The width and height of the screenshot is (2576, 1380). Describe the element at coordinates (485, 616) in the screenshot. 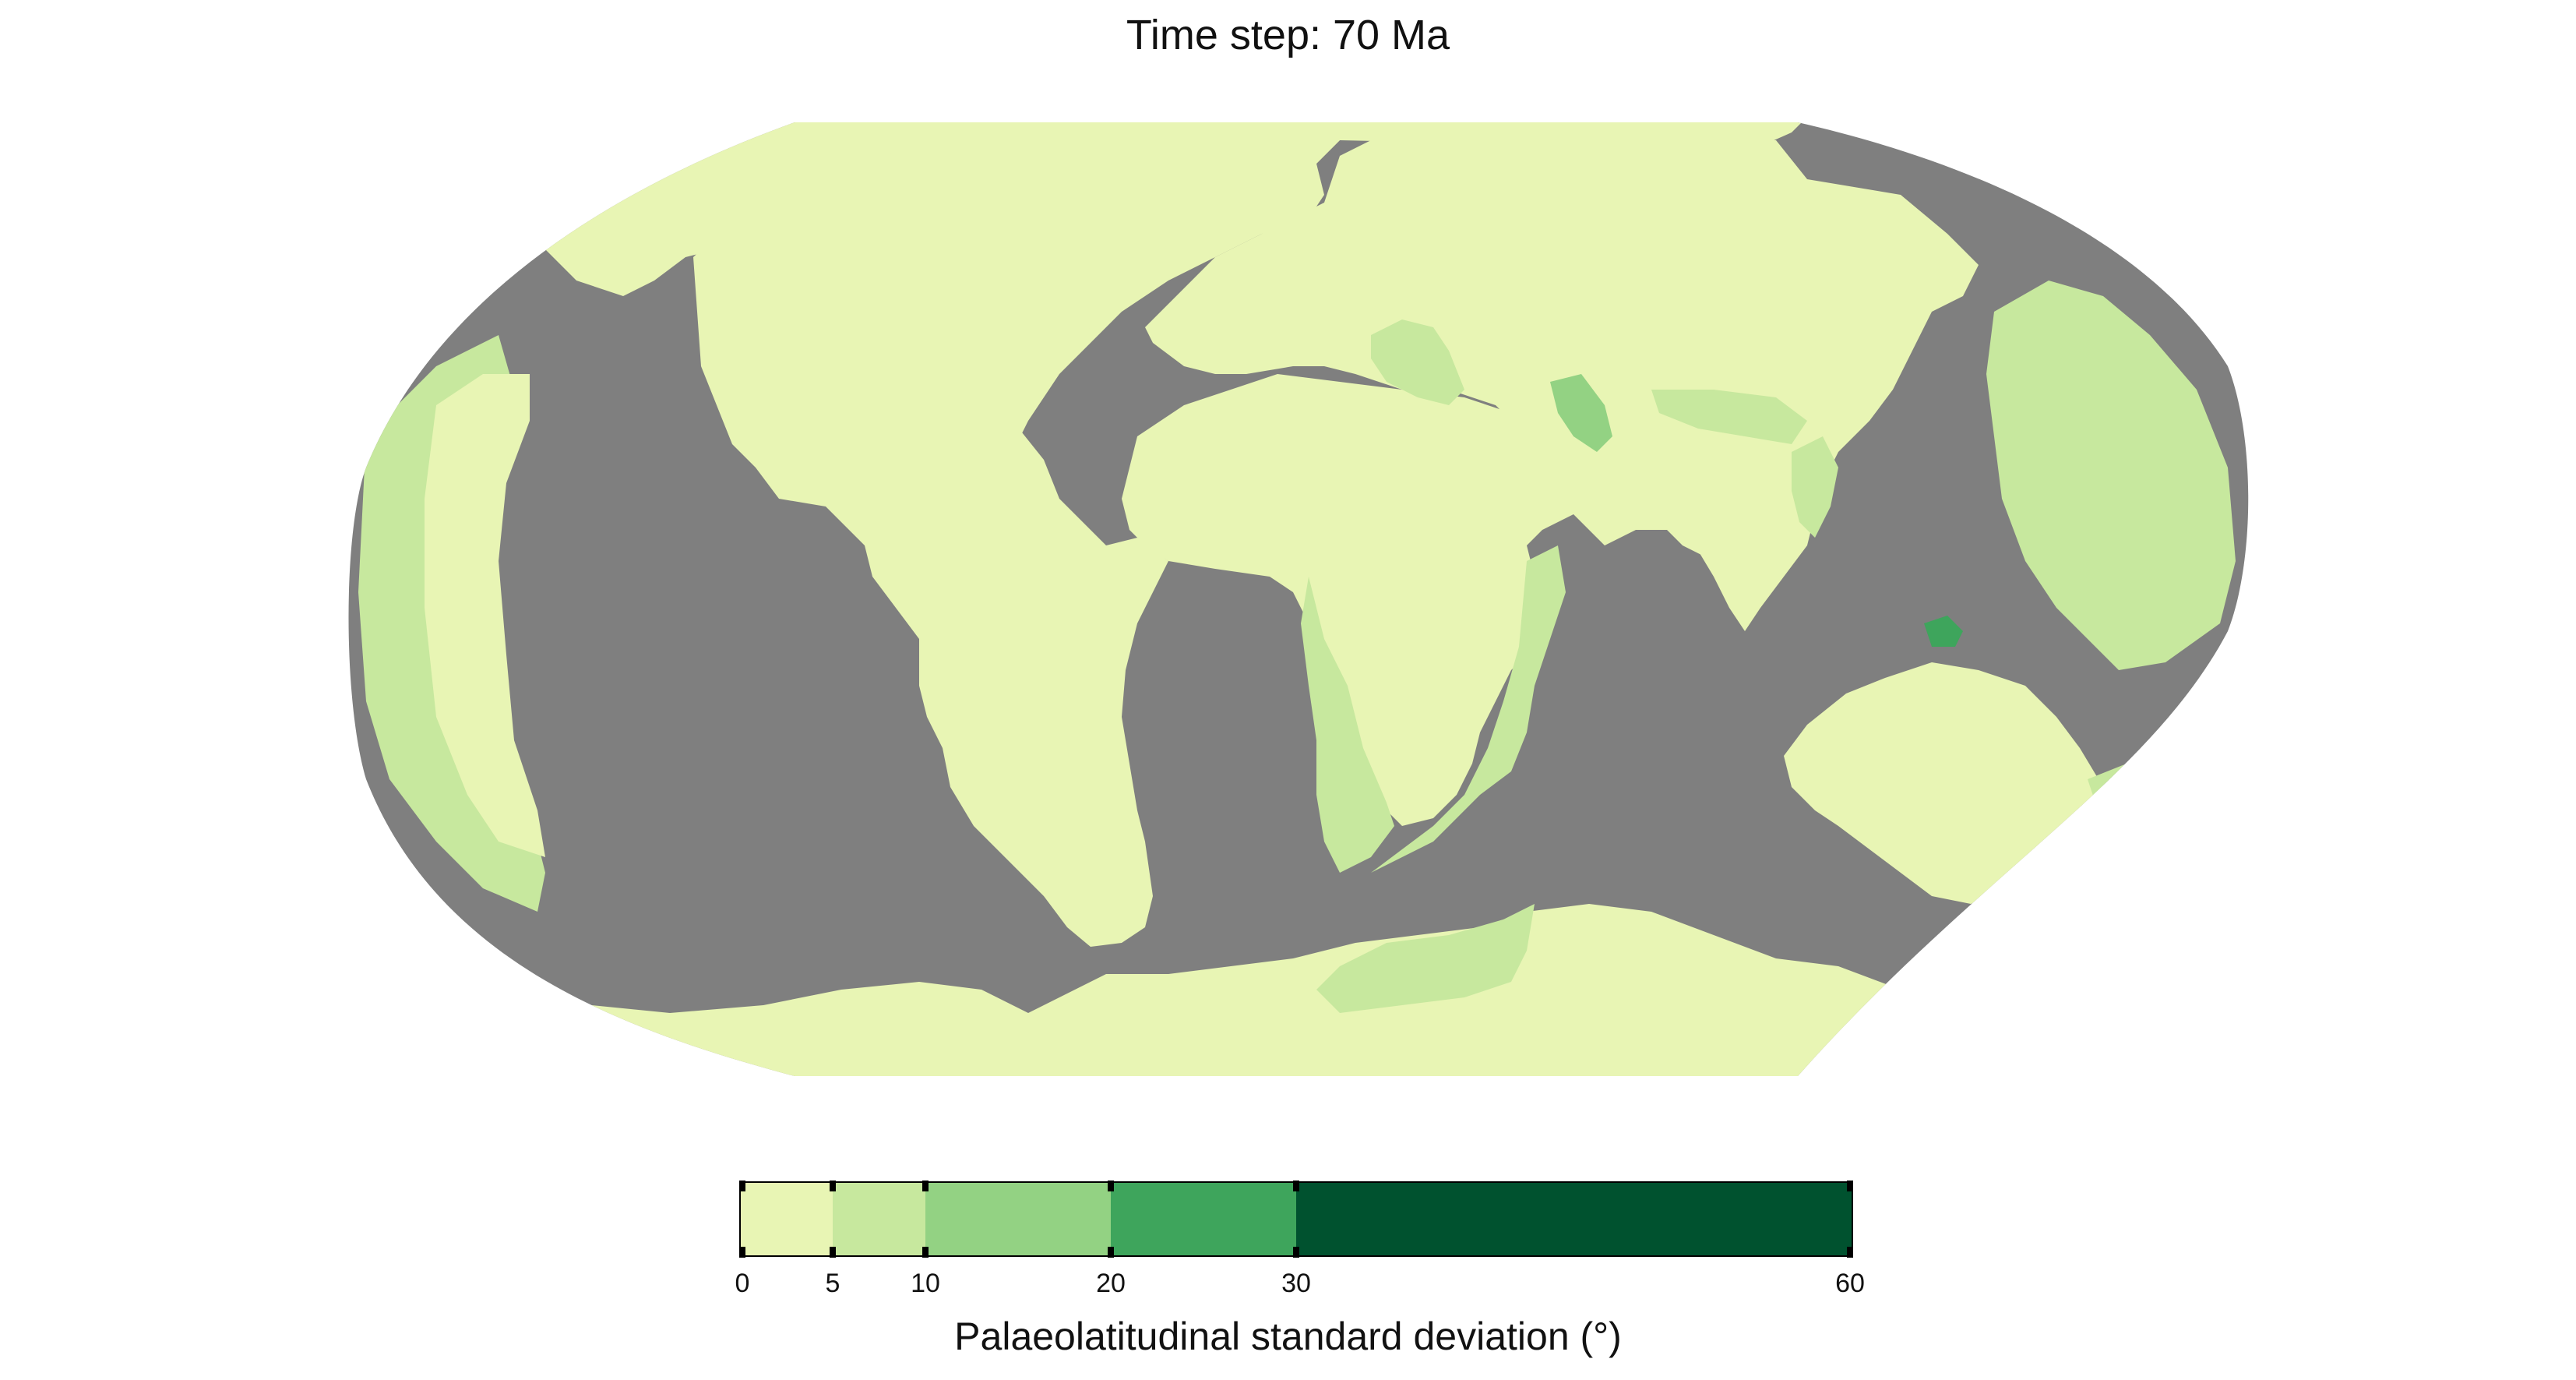

I see `landmass-west-margin-inner` at that location.